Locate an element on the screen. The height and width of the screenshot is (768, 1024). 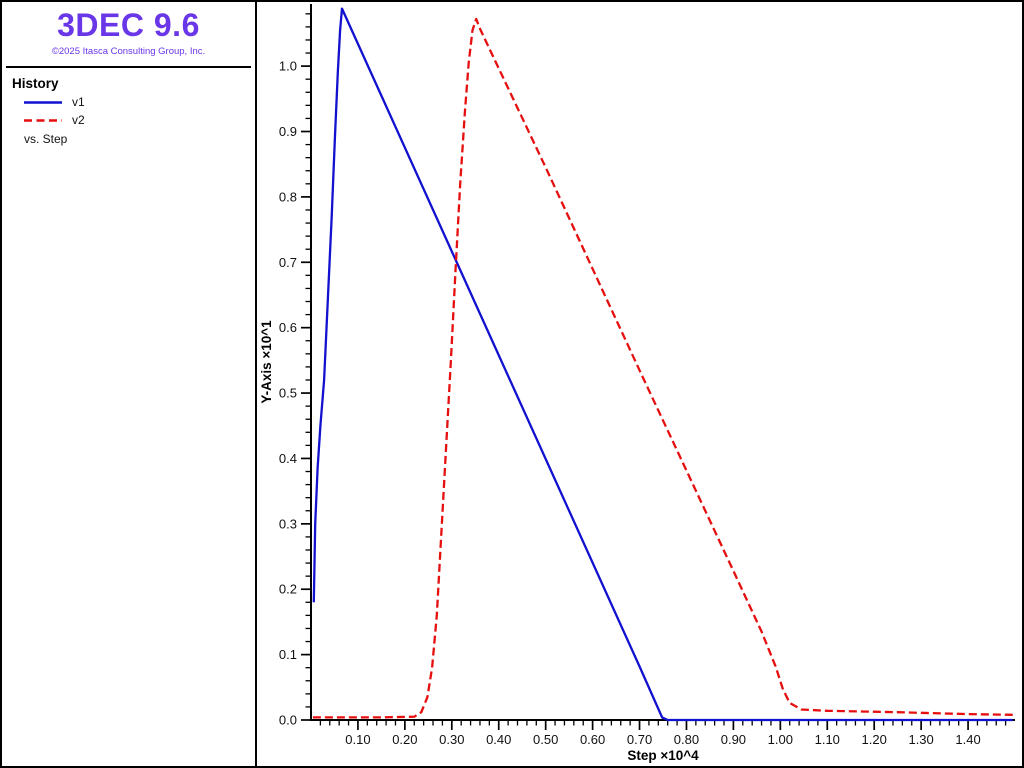
x-tick-label: 1.40 is located at coordinates (967, 739).